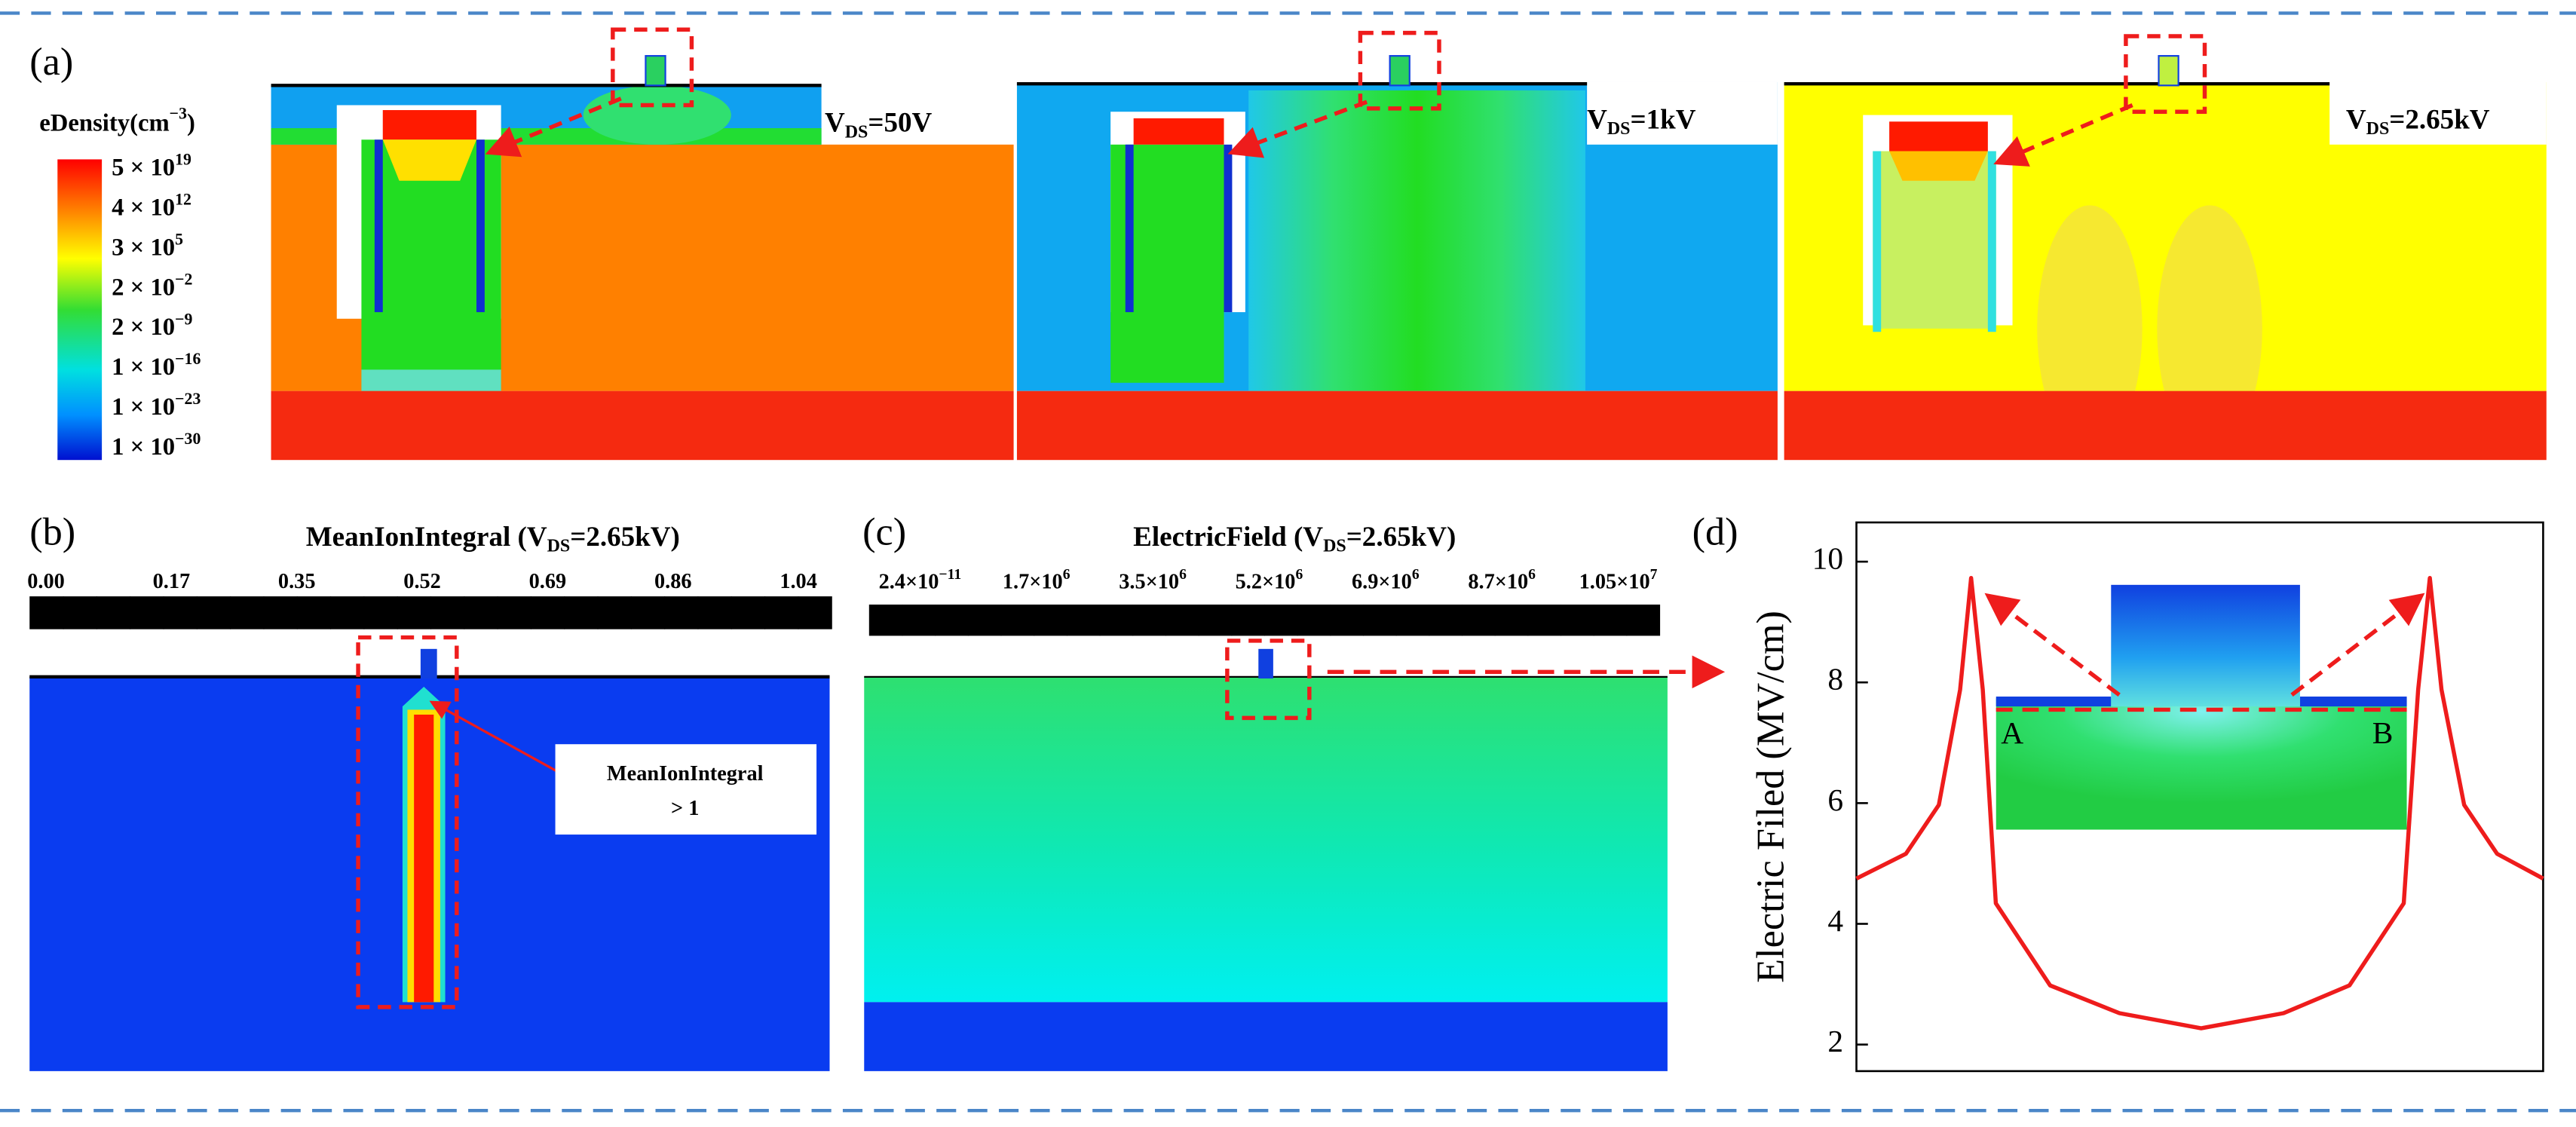 Image resolution: width=2576 pixels, height=1127 pixels. What do you see at coordinates (1269, 579) in the screenshot?
I see `colorbar-label: 5.2×10⁶` at bounding box center [1269, 579].